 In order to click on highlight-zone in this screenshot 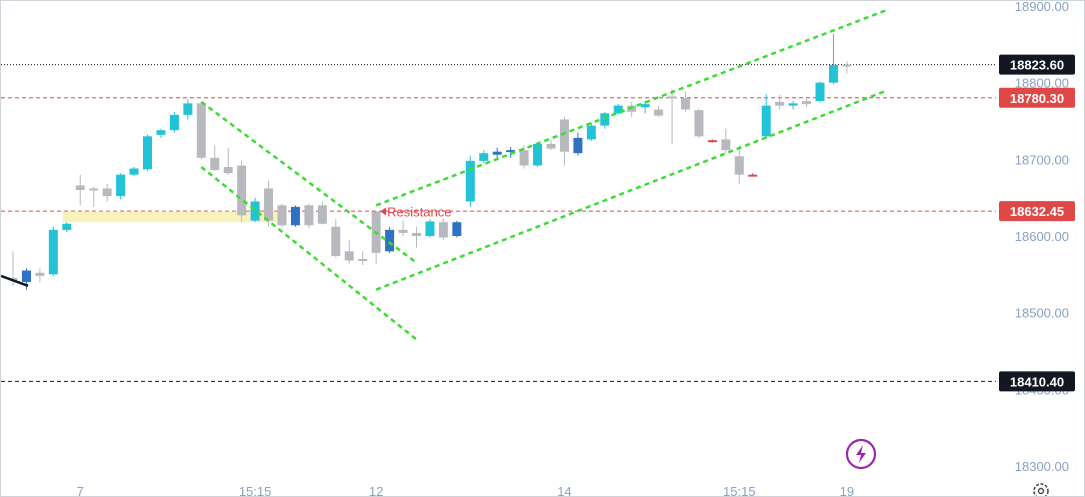, I will do `click(170, 217)`.